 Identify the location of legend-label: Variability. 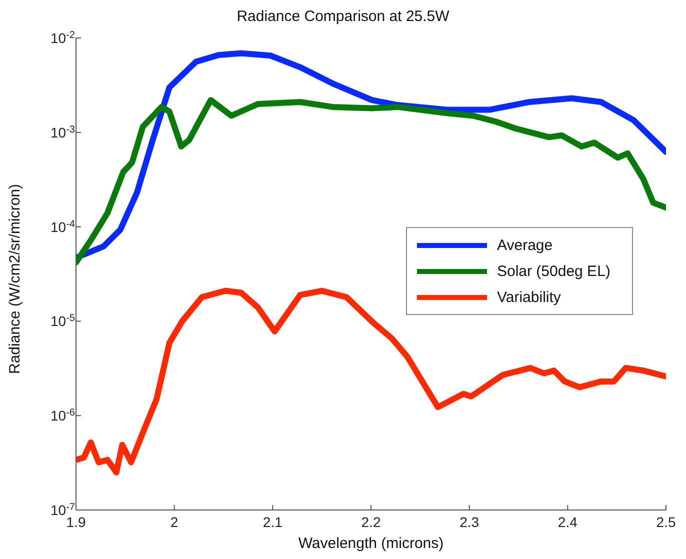
(529, 297).